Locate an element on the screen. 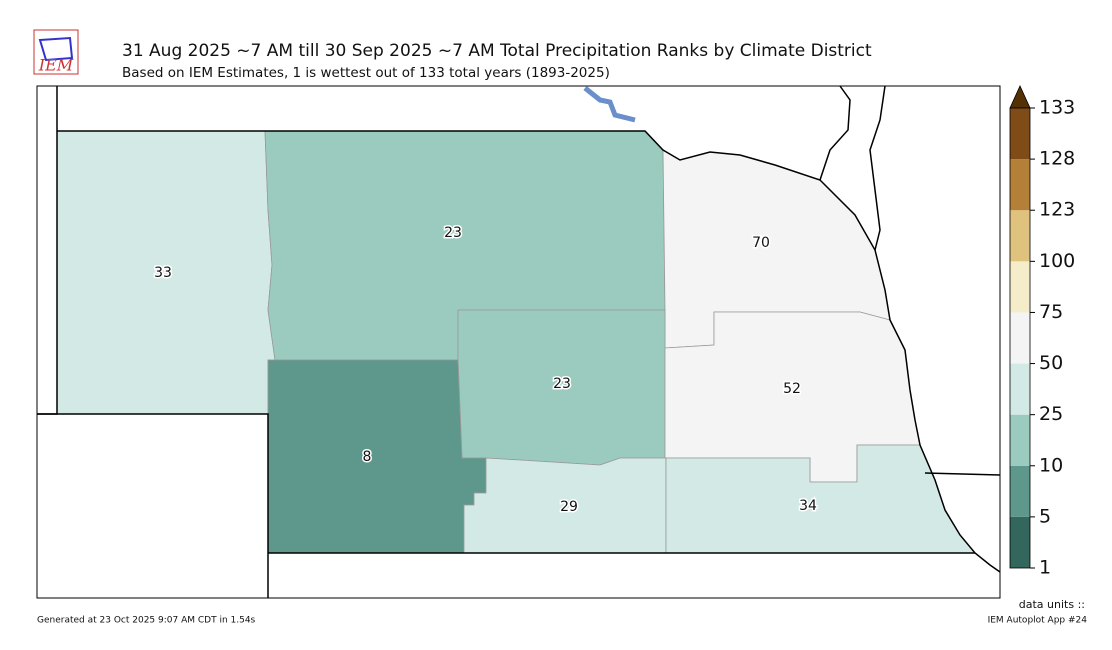  river is located at coordinates (609, 104).